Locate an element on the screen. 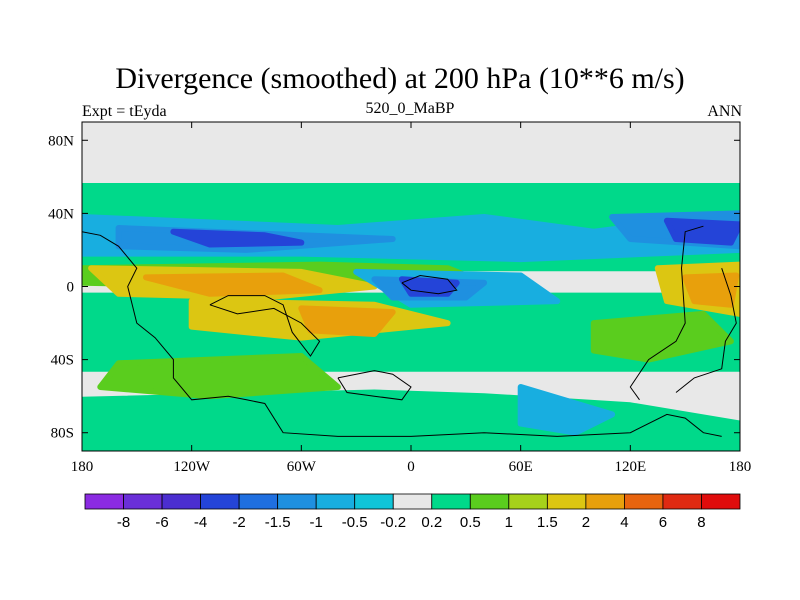 The height and width of the screenshot is (600, 800). y-tick-label: 0 is located at coordinates (71, 288).